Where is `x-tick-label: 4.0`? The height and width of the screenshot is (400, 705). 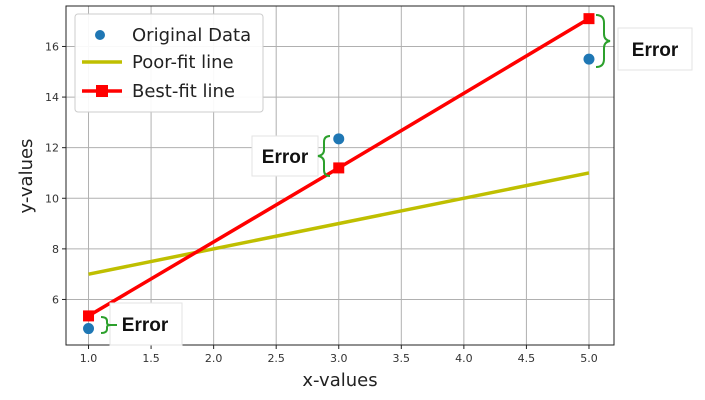 x-tick-label: 4.0 is located at coordinates (464, 358).